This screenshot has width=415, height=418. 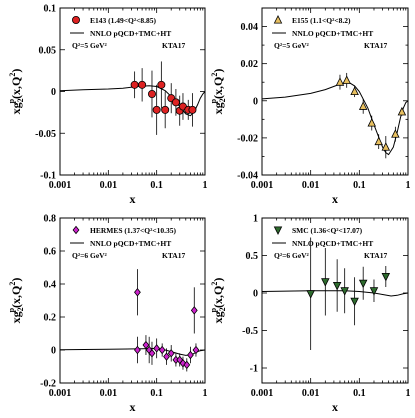 I want to click on y-tick-label: -0.2, so click(x=48, y=384).